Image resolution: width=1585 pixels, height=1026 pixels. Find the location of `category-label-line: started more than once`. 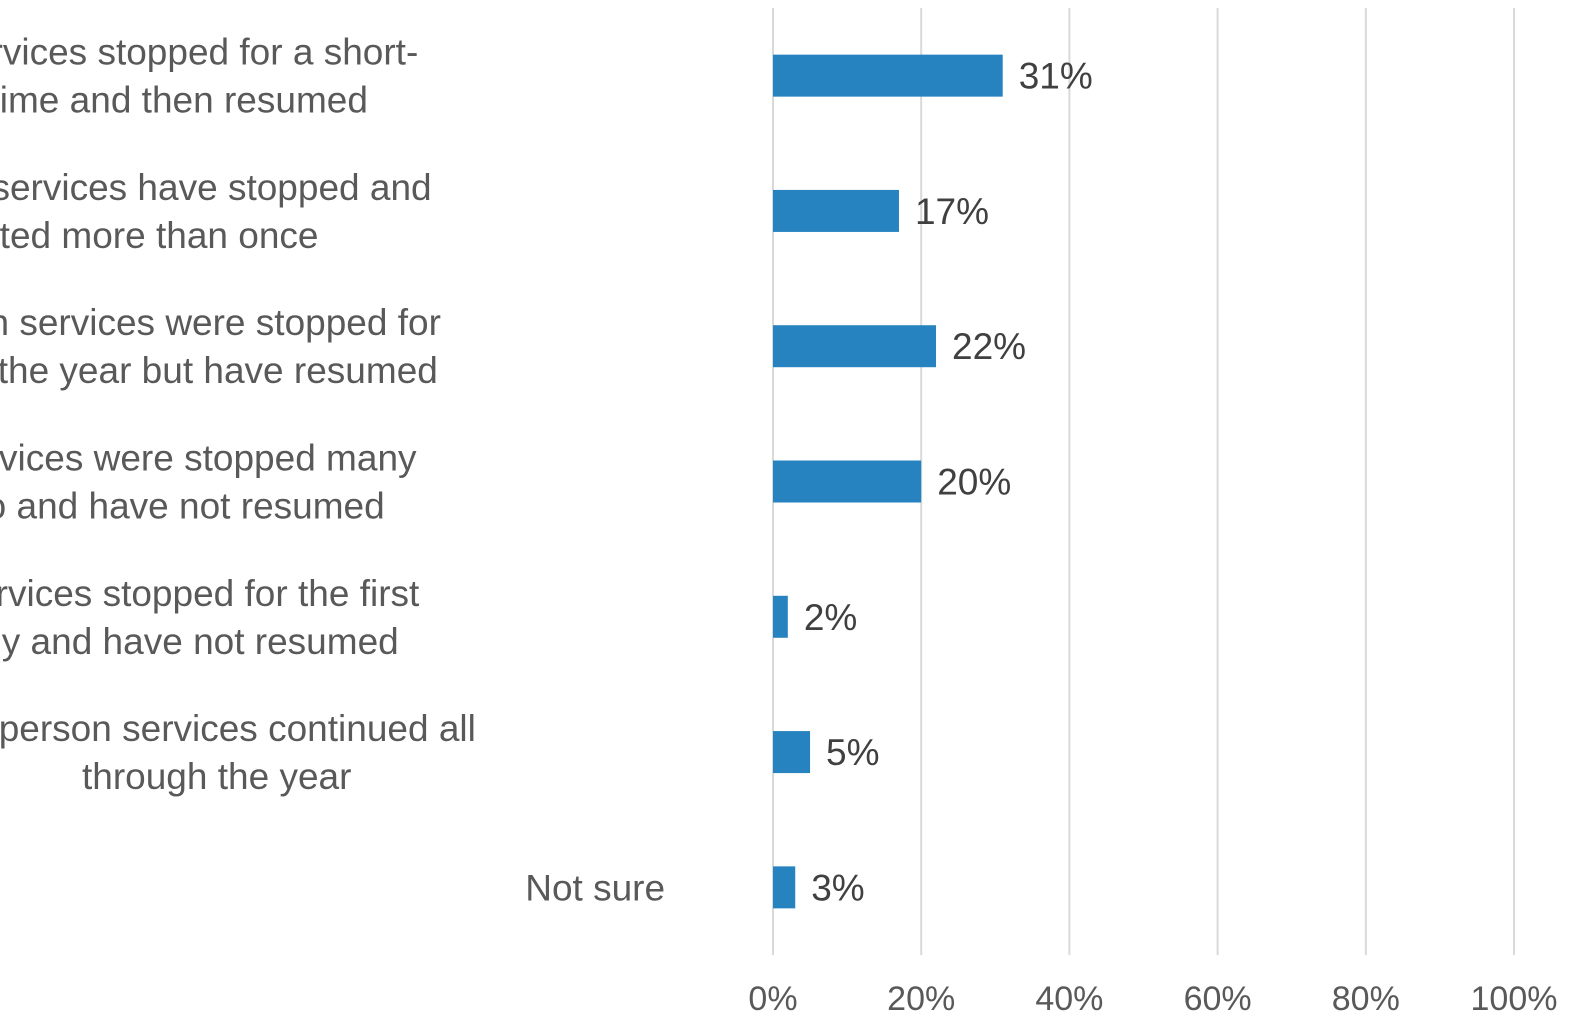

category-label-line: started more than once is located at coordinates (159, 235).